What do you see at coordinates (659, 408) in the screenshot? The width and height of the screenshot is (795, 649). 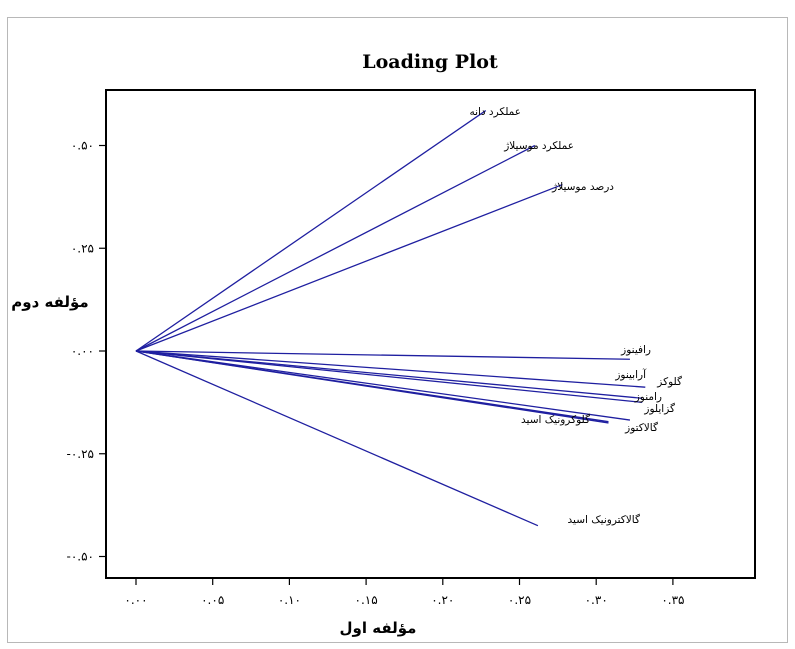 I see `vector-label-7: گزایلوز` at bounding box center [659, 408].